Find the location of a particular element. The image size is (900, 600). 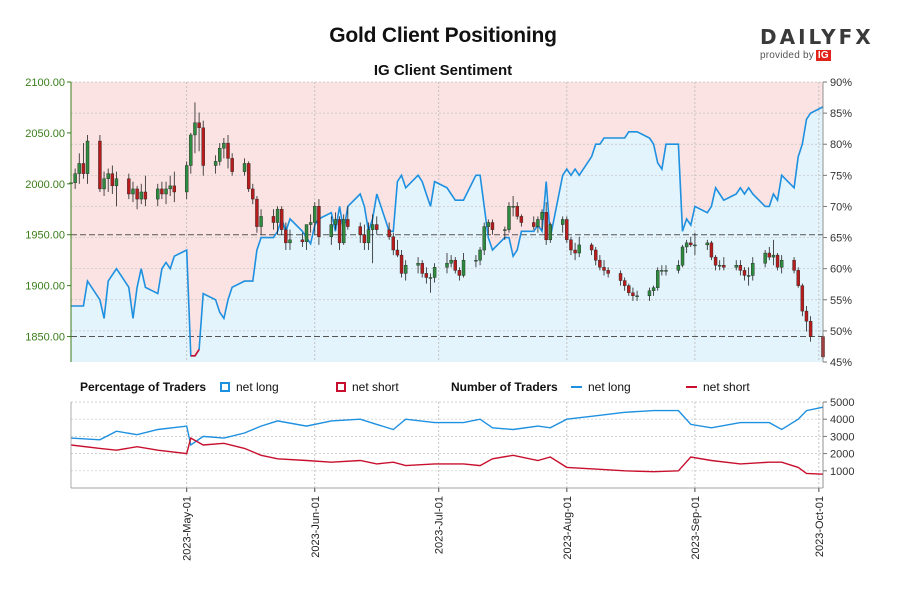

legend-num-long-label: net long is located at coordinates (609, 387).